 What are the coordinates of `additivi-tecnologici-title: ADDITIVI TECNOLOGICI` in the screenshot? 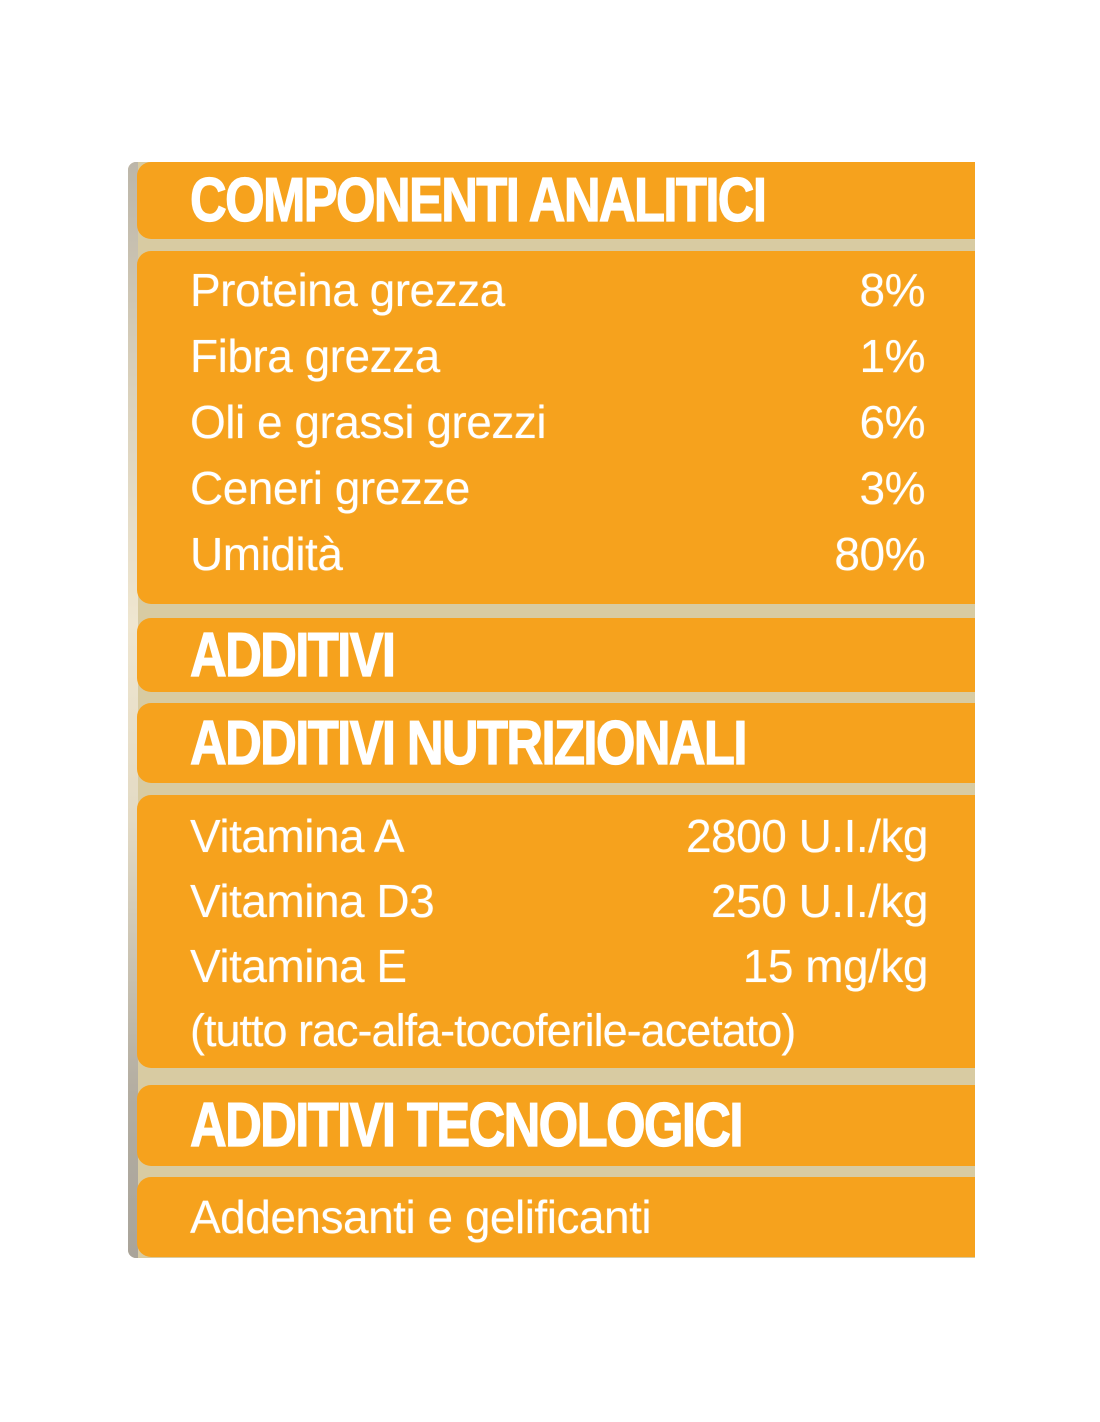 It's located at (467, 1125).